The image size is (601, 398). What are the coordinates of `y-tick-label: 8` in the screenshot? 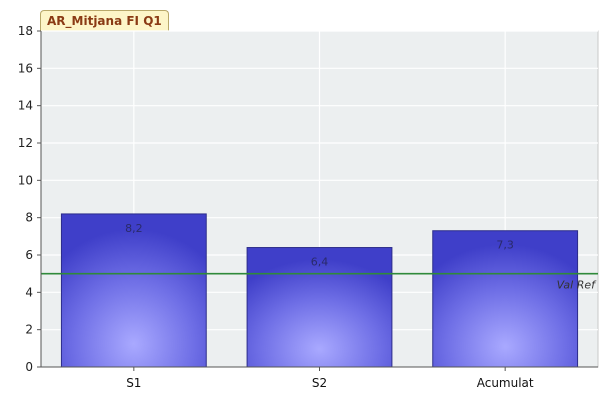 It's located at (29, 218).